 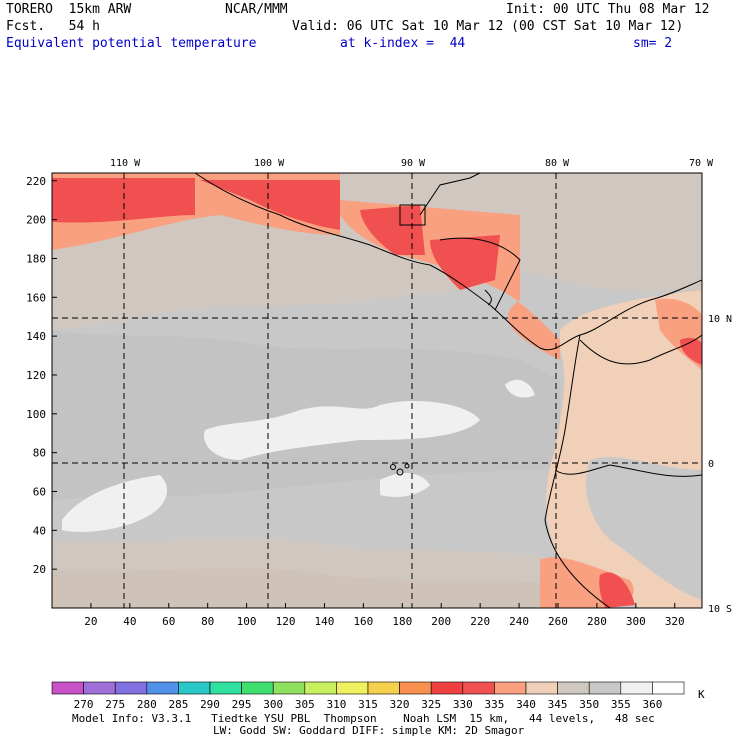 What do you see at coordinates (558, 704) in the screenshot?
I see `legend-value: 345` at bounding box center [558, 704].